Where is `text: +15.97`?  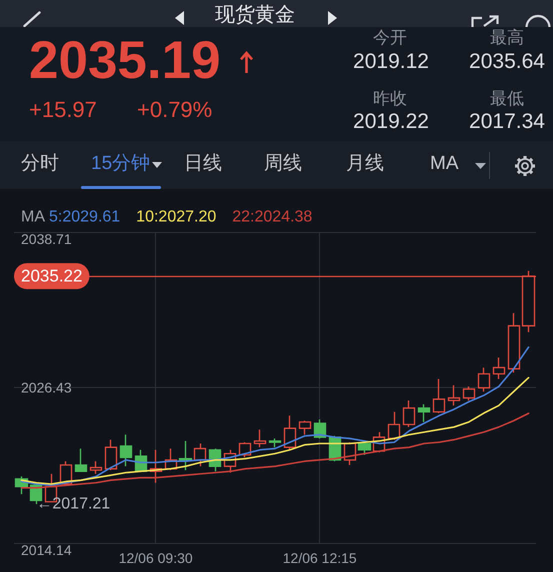 text: +15.97 is located at coordinates (63, 109).